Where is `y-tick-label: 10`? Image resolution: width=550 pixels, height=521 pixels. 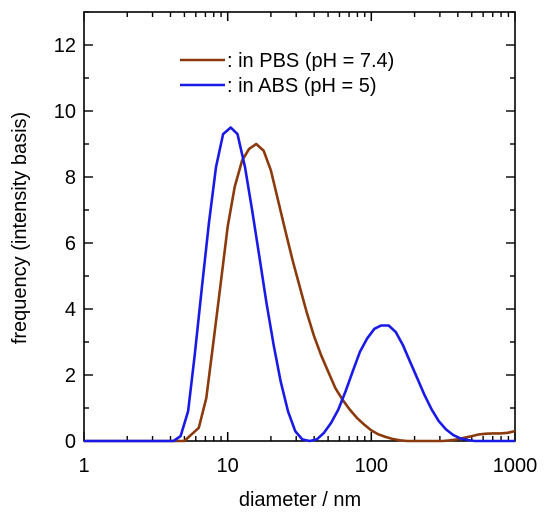
y-tick-label: 10 is located at coordinates (65, 112).